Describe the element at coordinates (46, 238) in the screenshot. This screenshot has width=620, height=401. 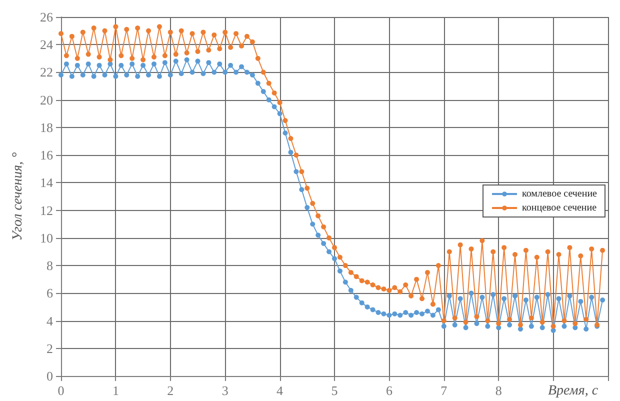
I see `y-tick-label: 10` at that location.